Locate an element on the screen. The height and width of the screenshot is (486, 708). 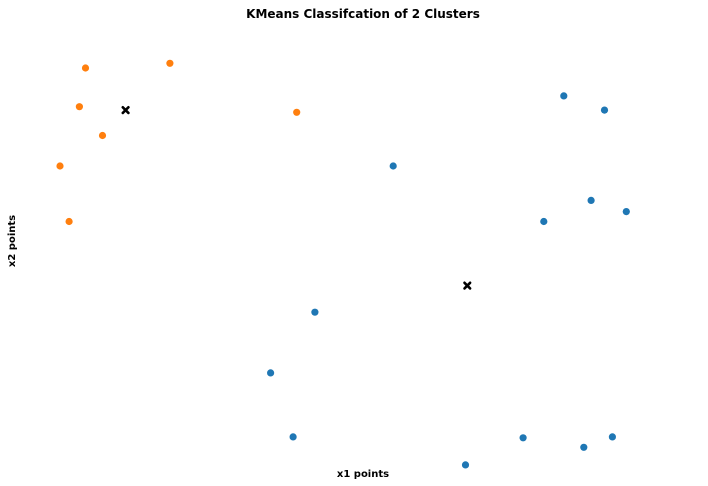
x-axis-label: x1 points is located at coordinates (363, 474).